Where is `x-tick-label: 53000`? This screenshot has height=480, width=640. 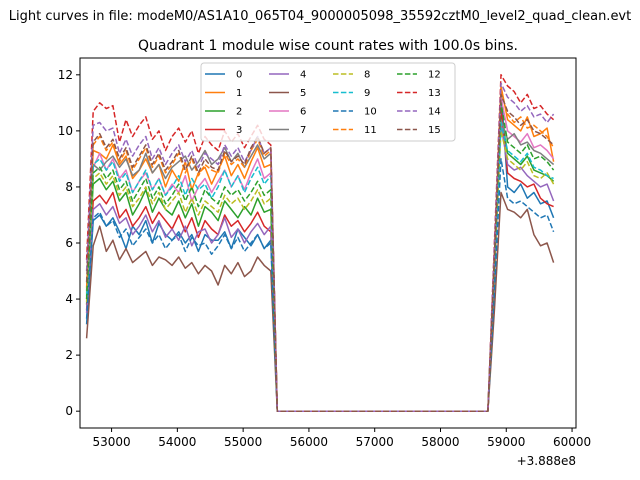
x-tick-label: 53000 is located at coordinates (111, 442).